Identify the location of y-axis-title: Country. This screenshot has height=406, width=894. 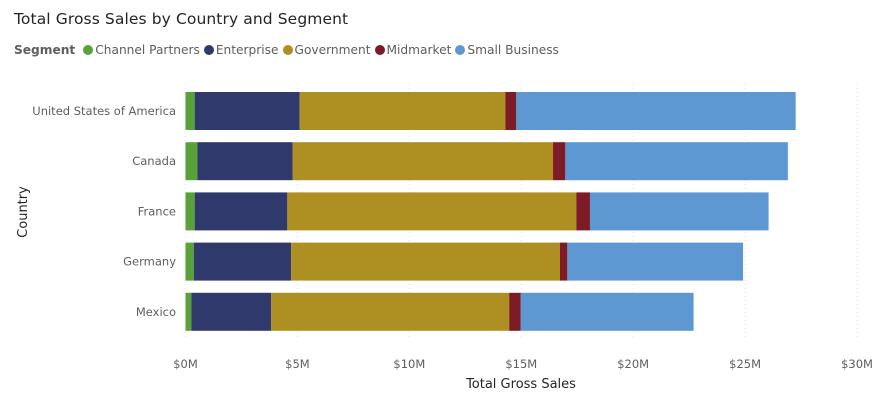
(23, 212).